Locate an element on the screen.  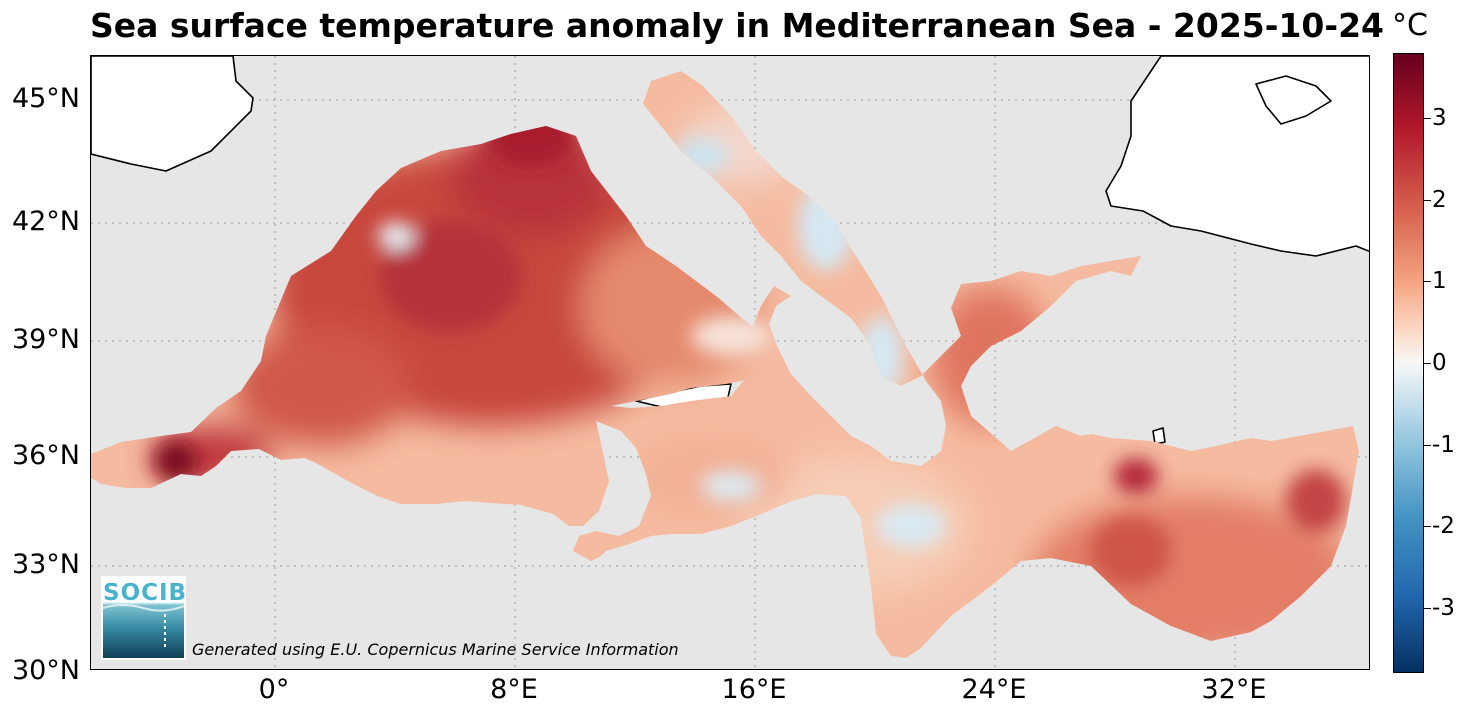
lon-label-16e: 16°E is located at coordinates (754, 689).